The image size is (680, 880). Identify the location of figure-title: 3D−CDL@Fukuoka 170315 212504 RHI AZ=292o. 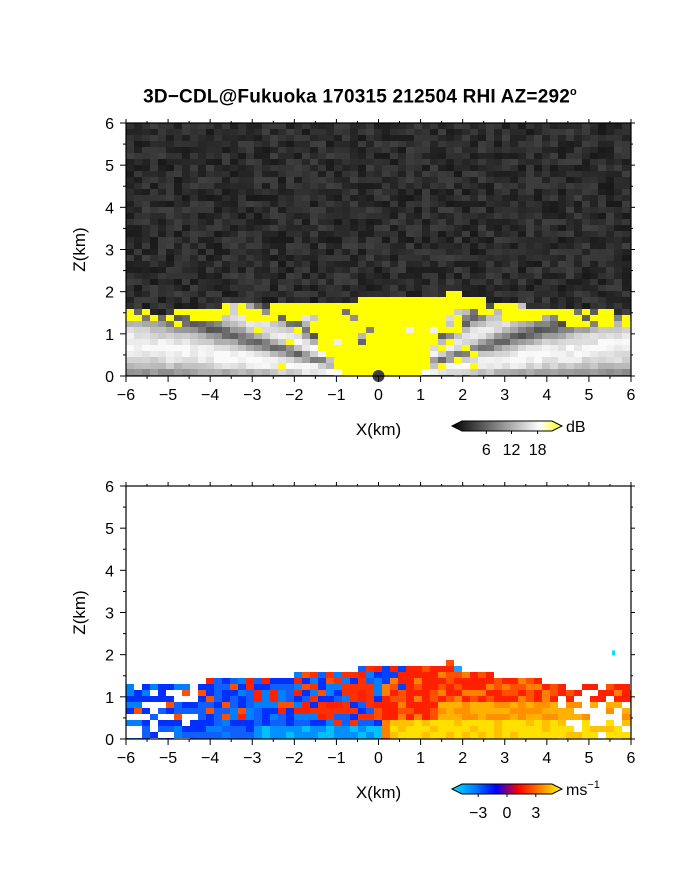
(360, 97).